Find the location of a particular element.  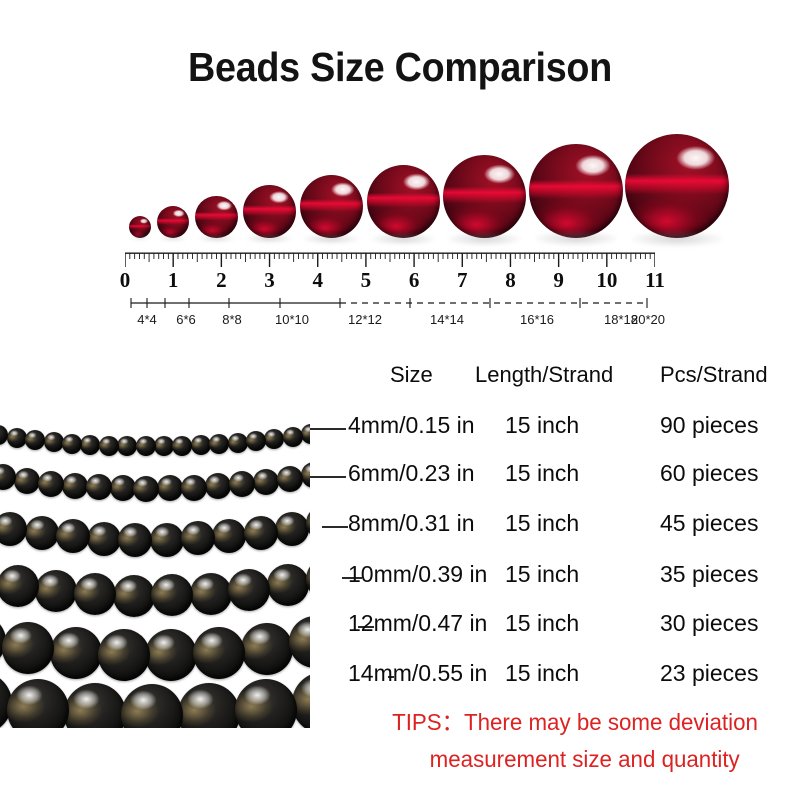

header-length: Length/Strand is located at coordinates (544, 374).